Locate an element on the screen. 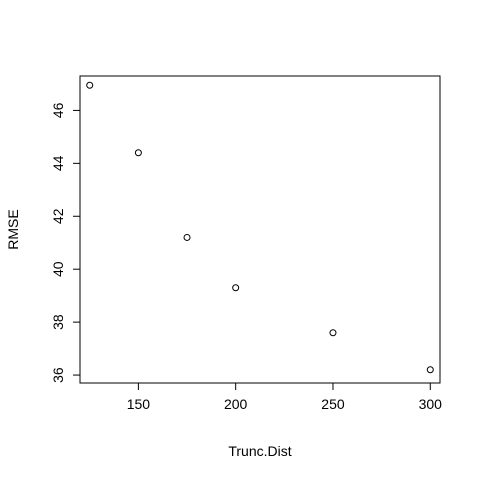  x-axis: 150 200 250 300 is located at coordinates (285, 397).